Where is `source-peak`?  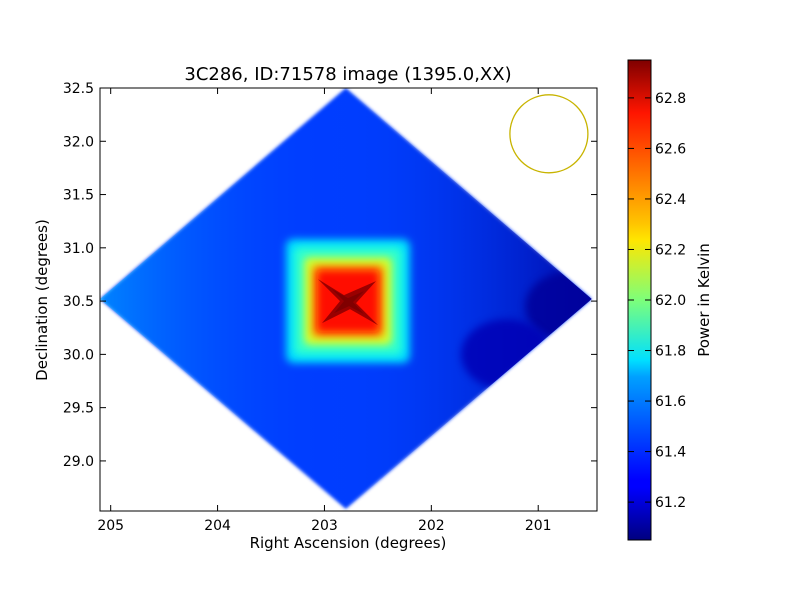 source-peak is located at coordinates (348, 302).